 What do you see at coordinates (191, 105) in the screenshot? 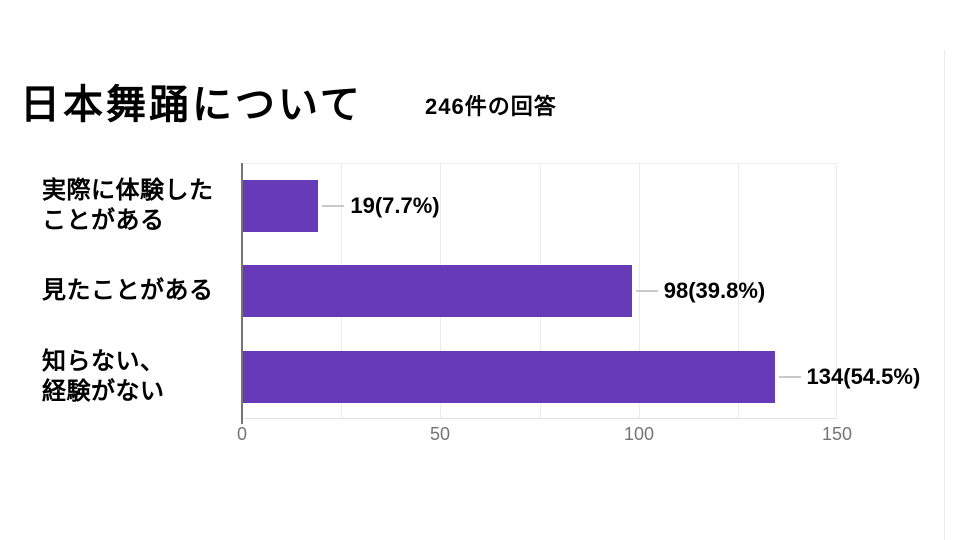
I see `chart-title: 日本舞踊について` at bounding box center [191, 105].